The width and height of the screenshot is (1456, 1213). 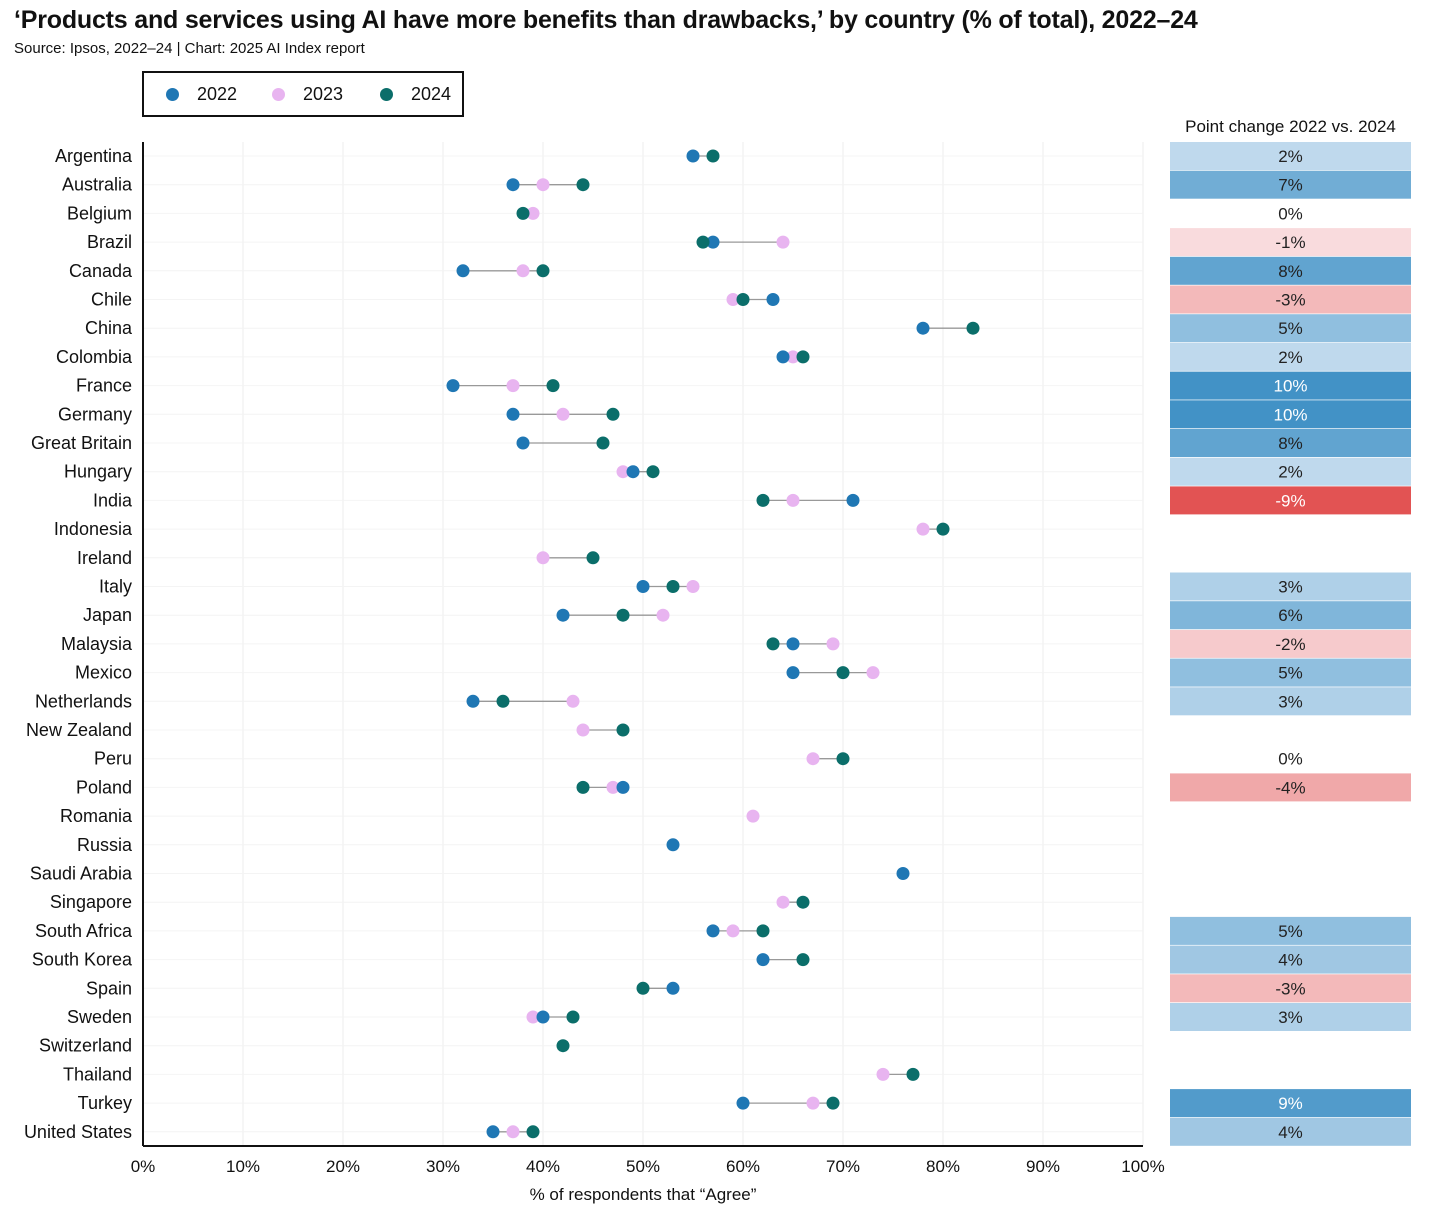 What do you see at coordinates (83, 701) in the screenshot?
I see `country-label: Netherlands` at bounding box center [83, 701].